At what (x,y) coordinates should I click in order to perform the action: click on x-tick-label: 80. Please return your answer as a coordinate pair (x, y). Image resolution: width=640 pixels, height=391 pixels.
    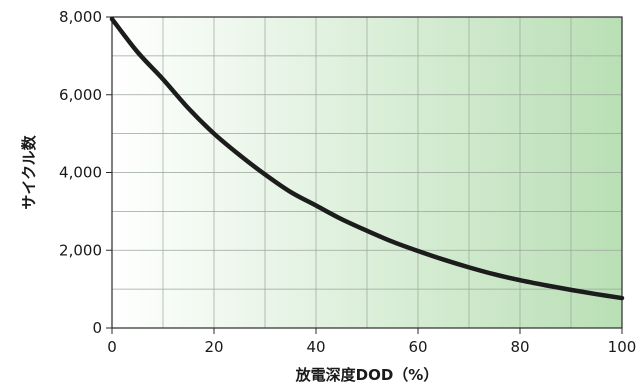
    Looking at the image, I should click on (519, 347).